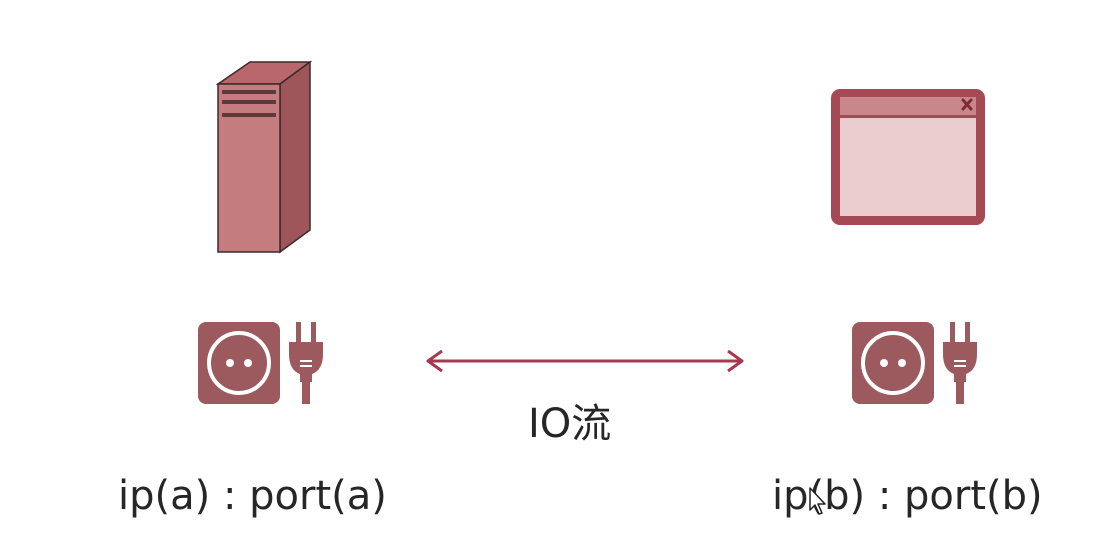 The image size is (1118, 543). Describe the element at coordinates (908, 157) in the screenshot. I see `browser-window-icon` at that location.